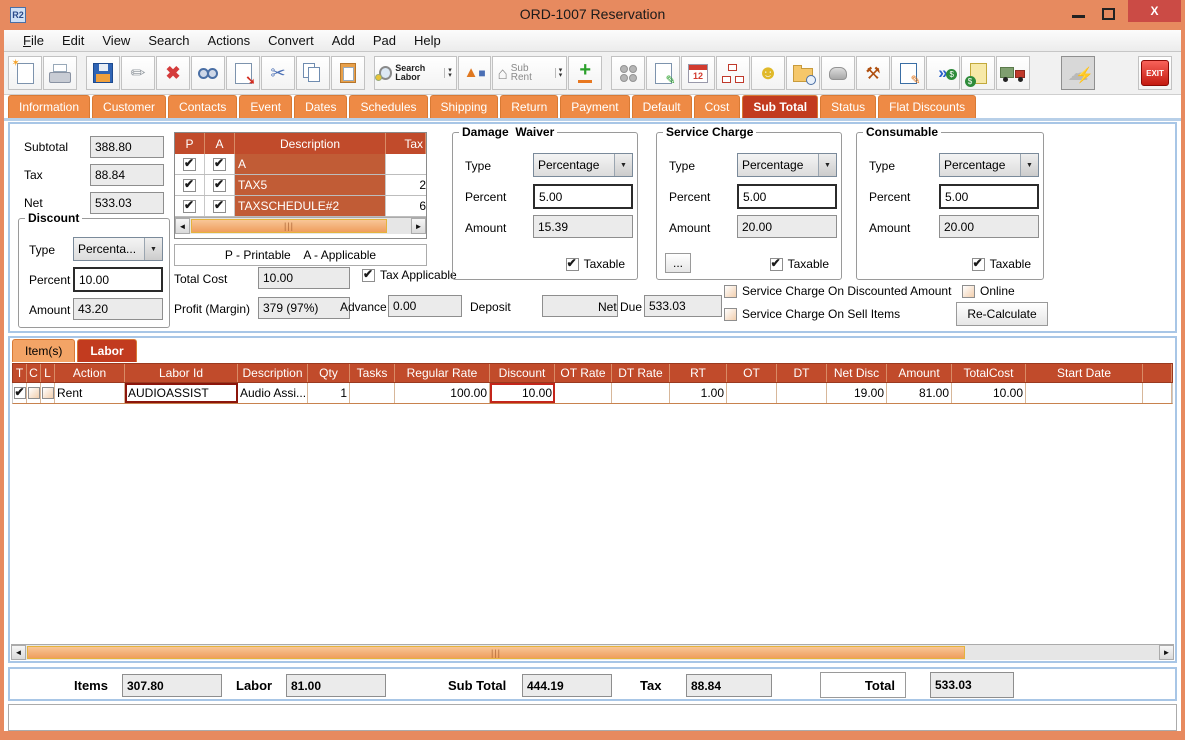 This screenshot has width=1185, height=740. What do you see at coordinates (802, 393) in the screenshot?
I see `labor-cell-dt` at bounding box center [802, 393].